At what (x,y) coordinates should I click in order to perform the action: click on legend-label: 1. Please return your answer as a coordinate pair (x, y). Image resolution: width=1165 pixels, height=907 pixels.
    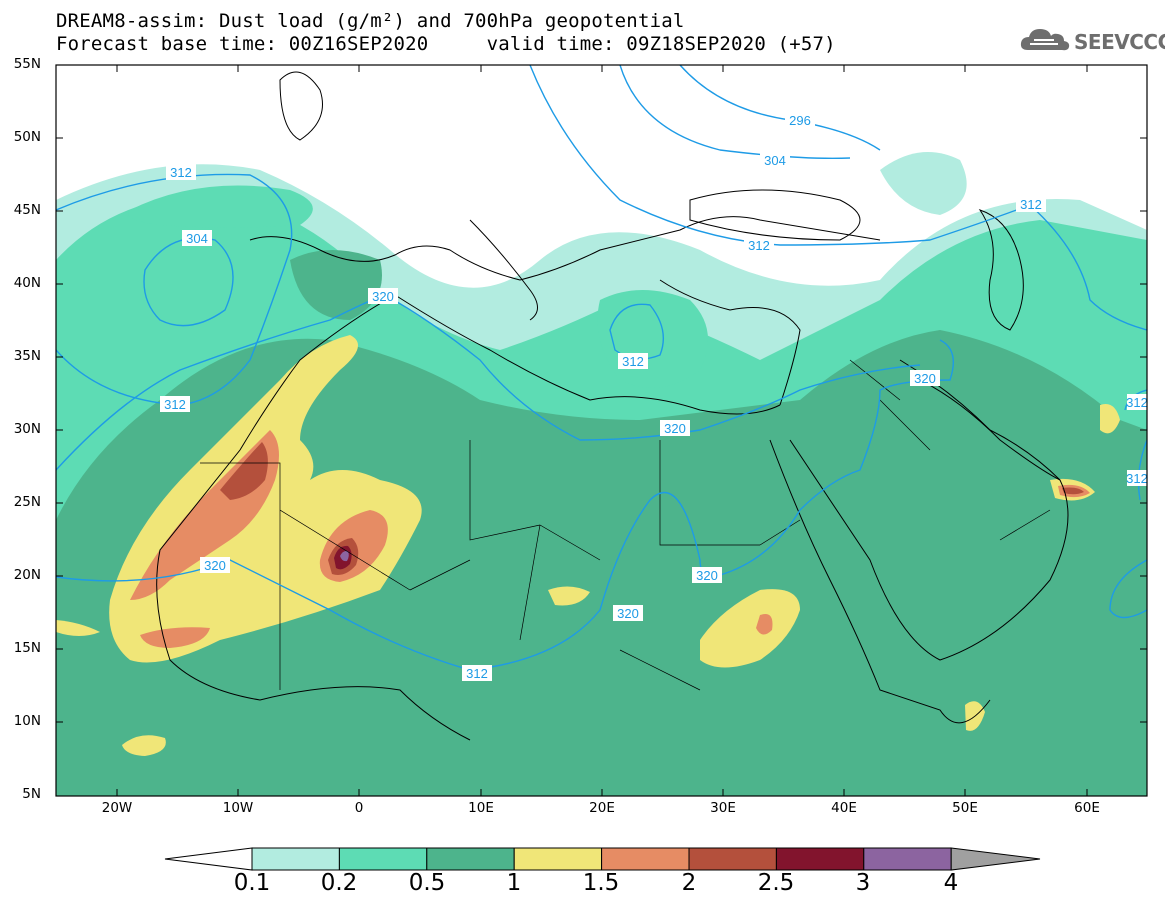
    Looking at the image, I should click on (514, 883).